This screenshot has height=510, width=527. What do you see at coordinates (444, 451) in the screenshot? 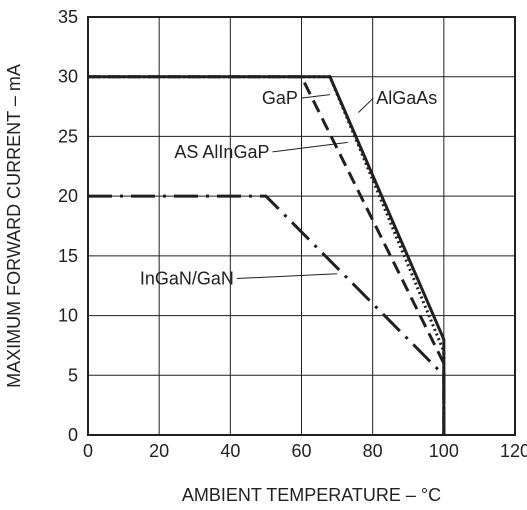
I see `x-tick-label: 100` at bounding box center [444, 451].